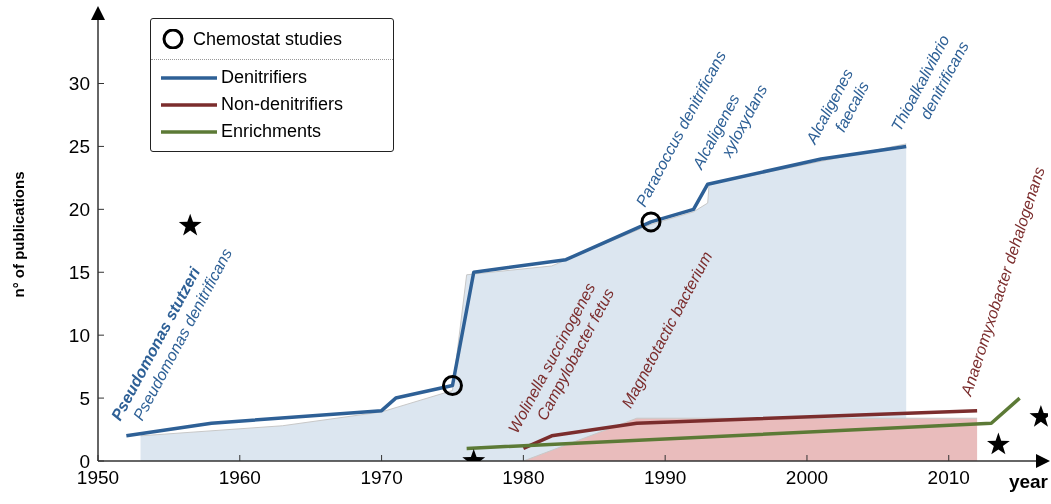  What do you see at coordinates (282, 104) in the screenshot?
I see `legend-label: Non-denitrifiers` at bounding box center [282, 104].